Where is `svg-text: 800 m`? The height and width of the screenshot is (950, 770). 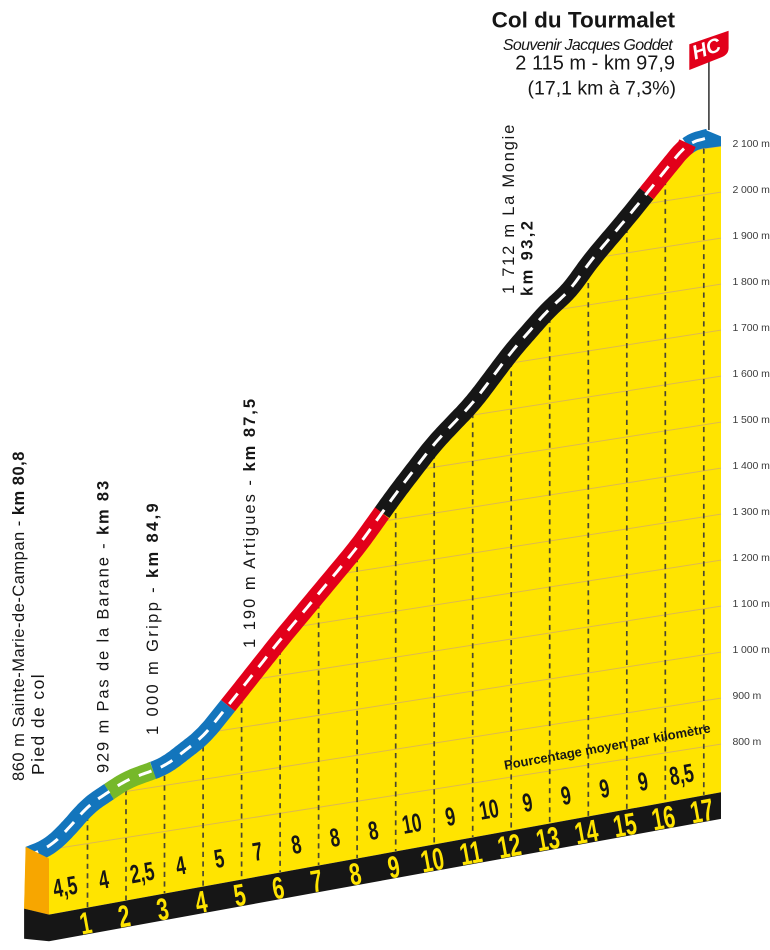 svg-text: 800 m is located at coordinates (747, 742).